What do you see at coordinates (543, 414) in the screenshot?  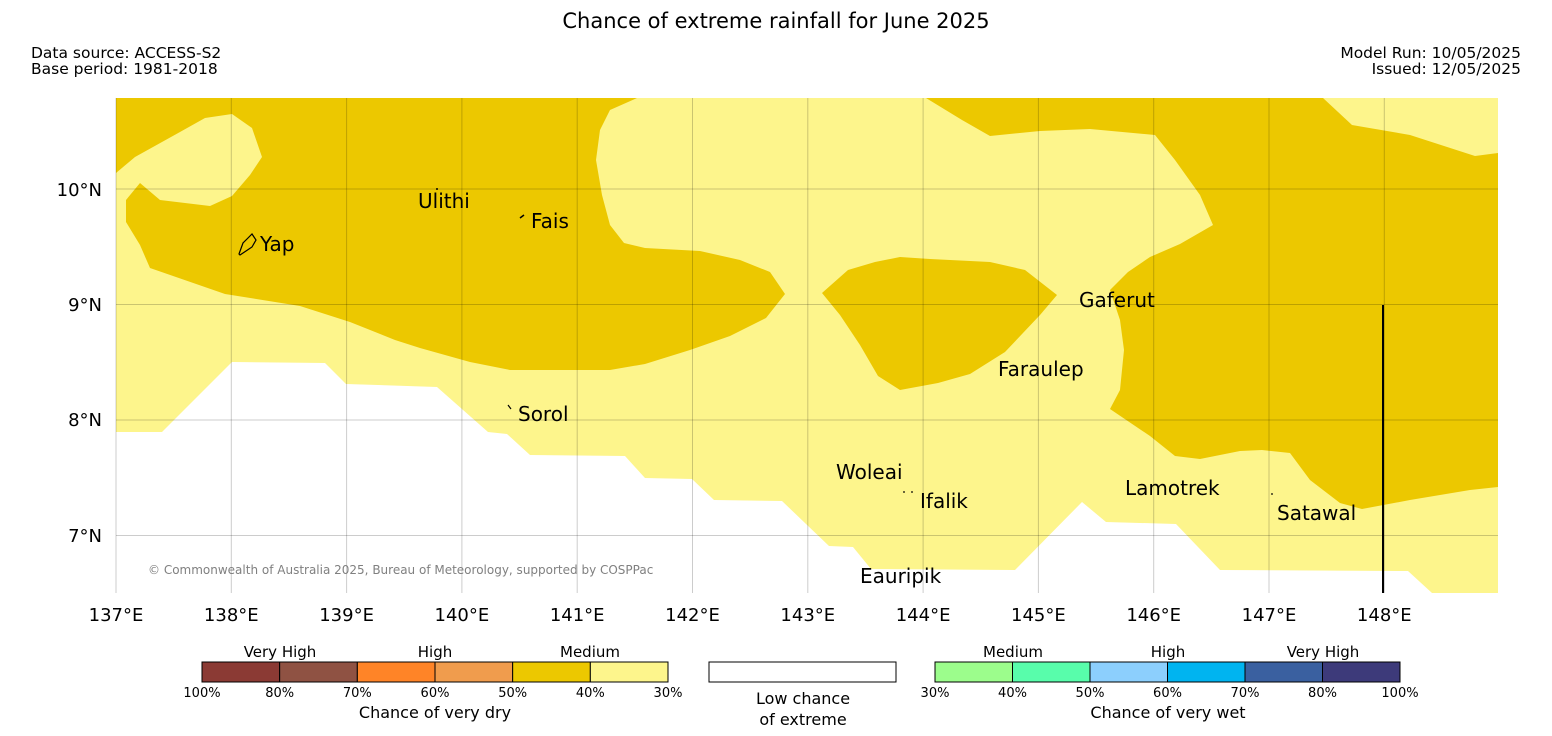 I see `place-label-sorol: Sorol` at bounding box center [543, 414].